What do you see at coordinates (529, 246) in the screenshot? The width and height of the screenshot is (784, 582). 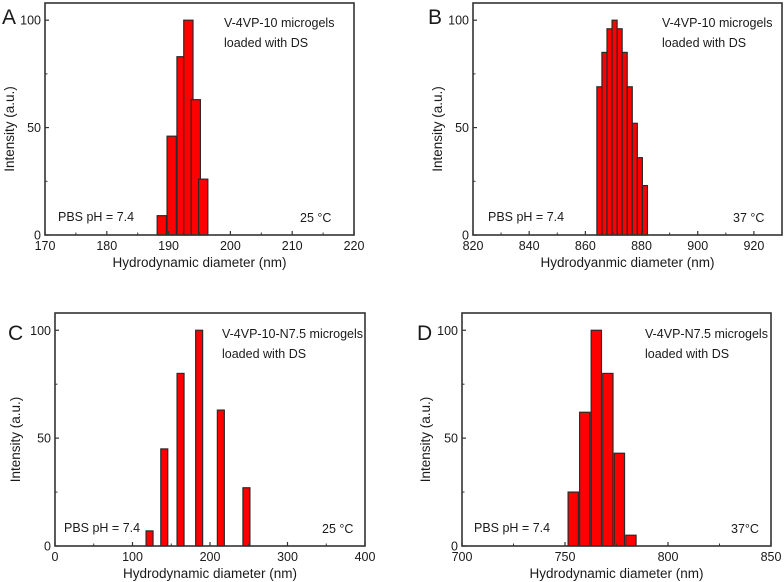 I see `x-tick-label: 840` at bounding box center [529, 246].